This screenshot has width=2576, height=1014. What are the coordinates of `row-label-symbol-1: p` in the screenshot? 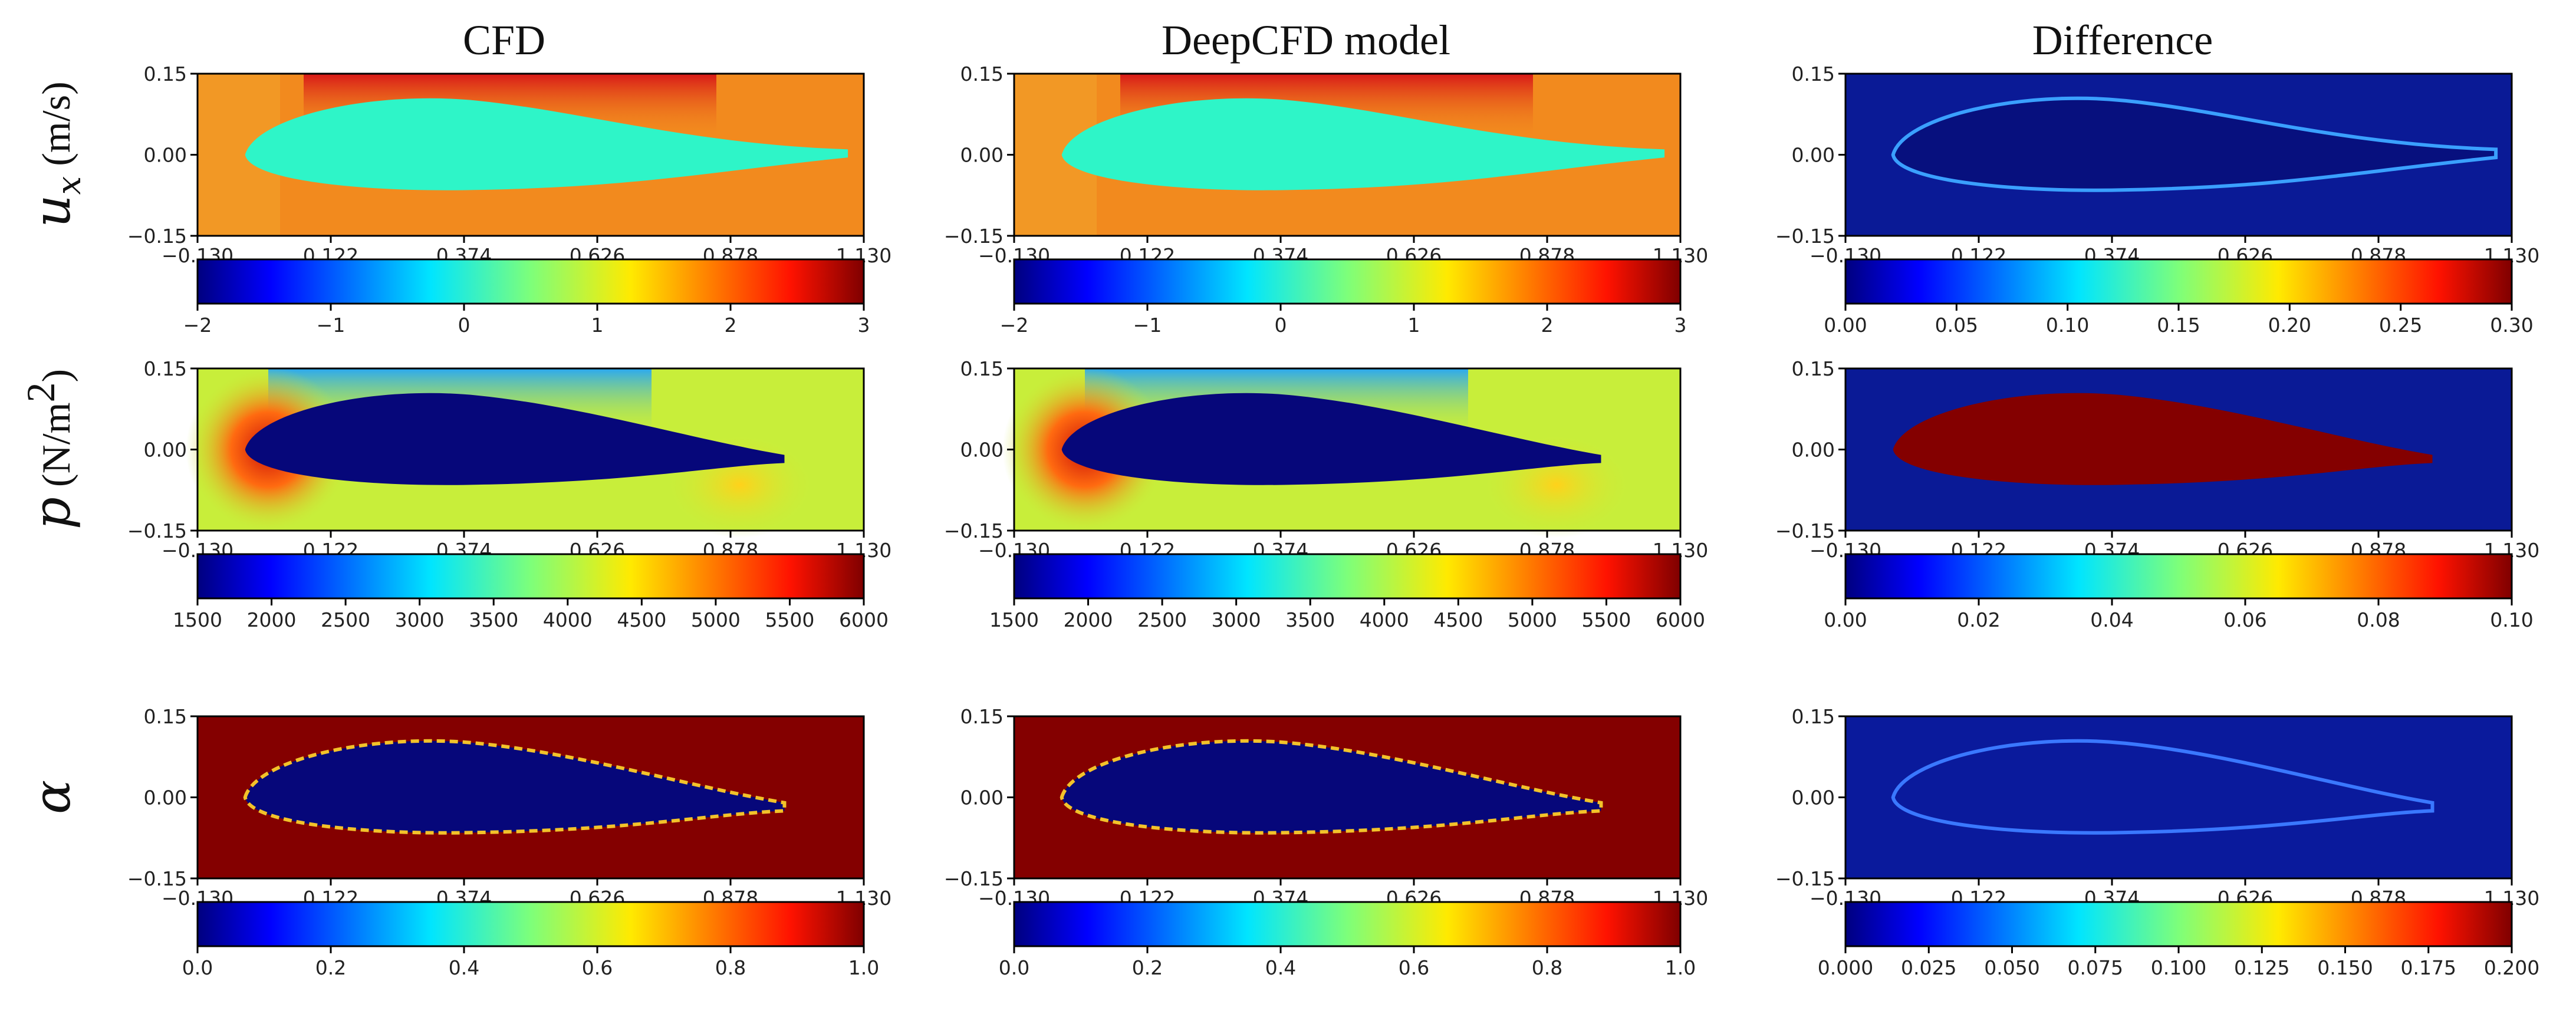 It's located at (52, 513).